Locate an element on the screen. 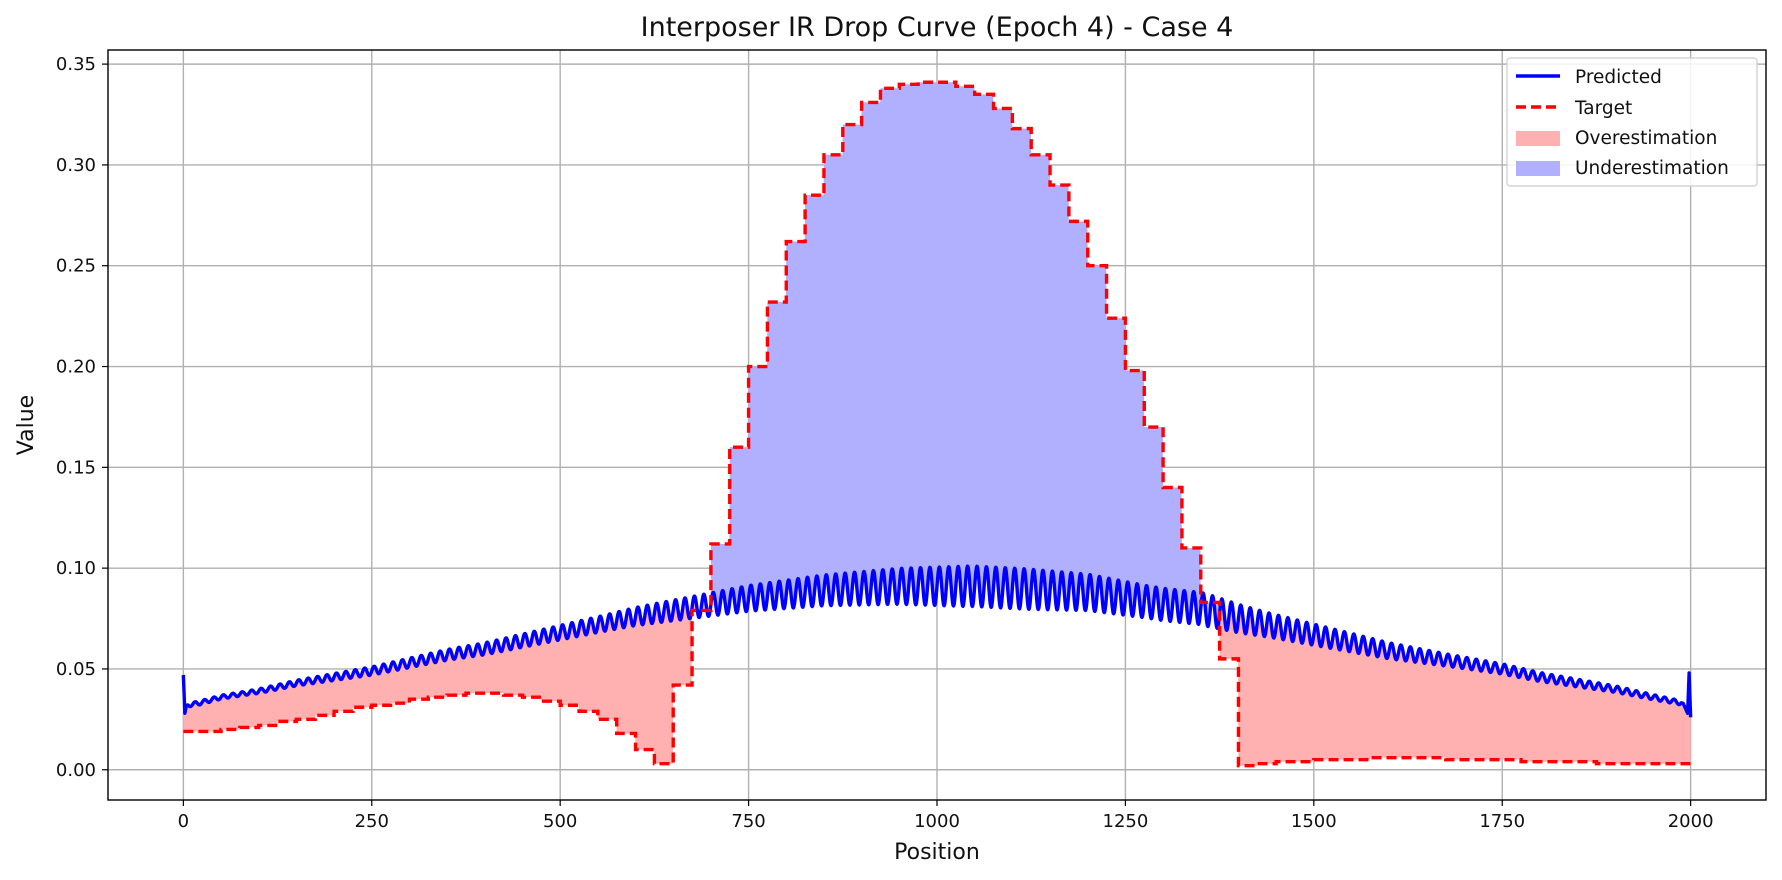 This screenshot has width=1782, height=880. y-tick-label: 0.35 is located at coordinates (76, 64).